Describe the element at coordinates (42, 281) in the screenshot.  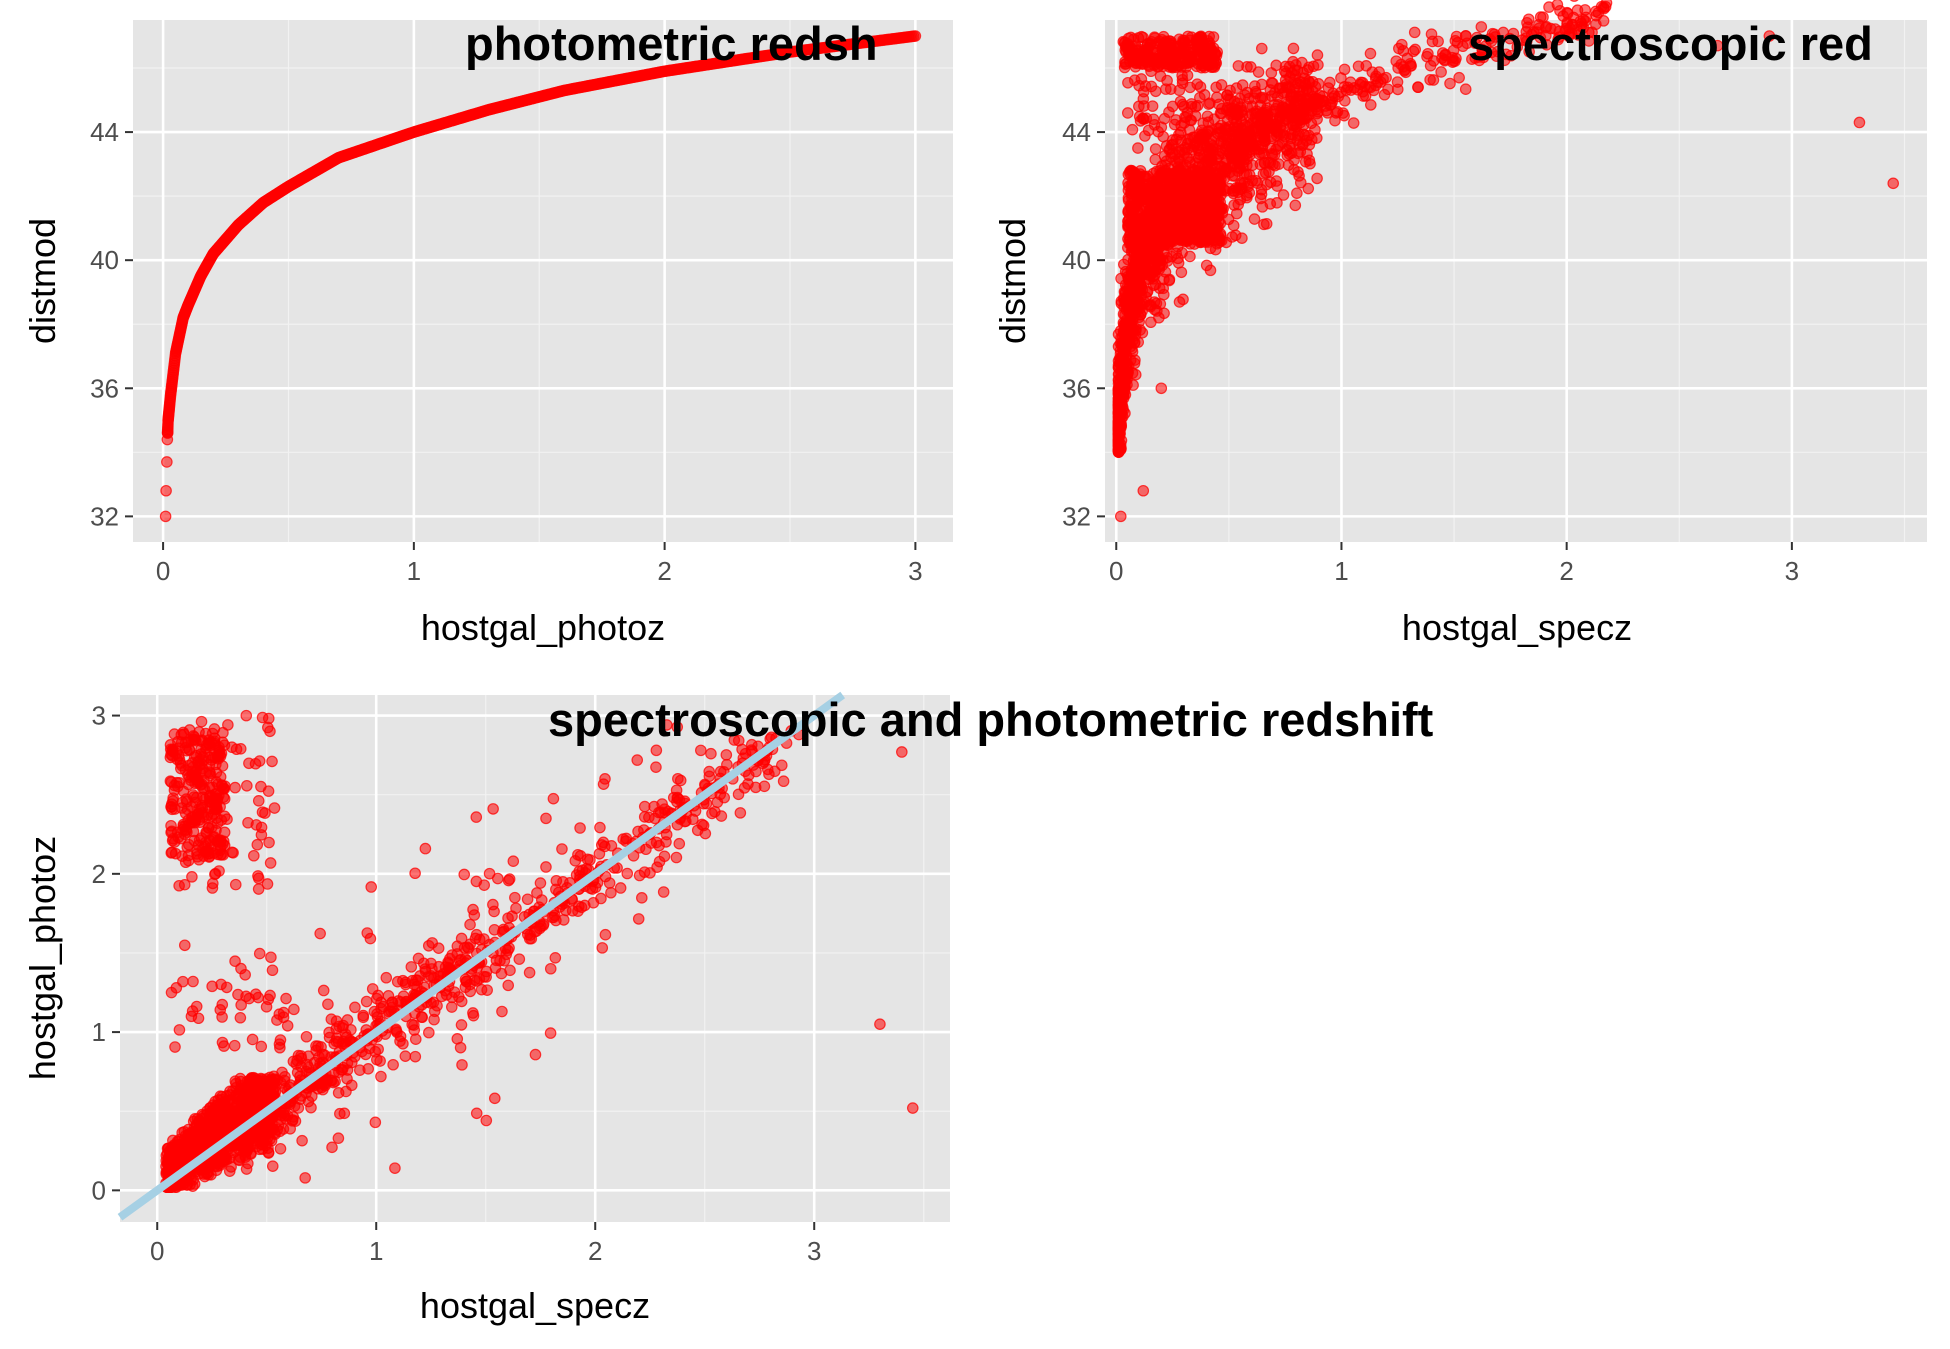
I see `ylabel-1: distmod` at that location.